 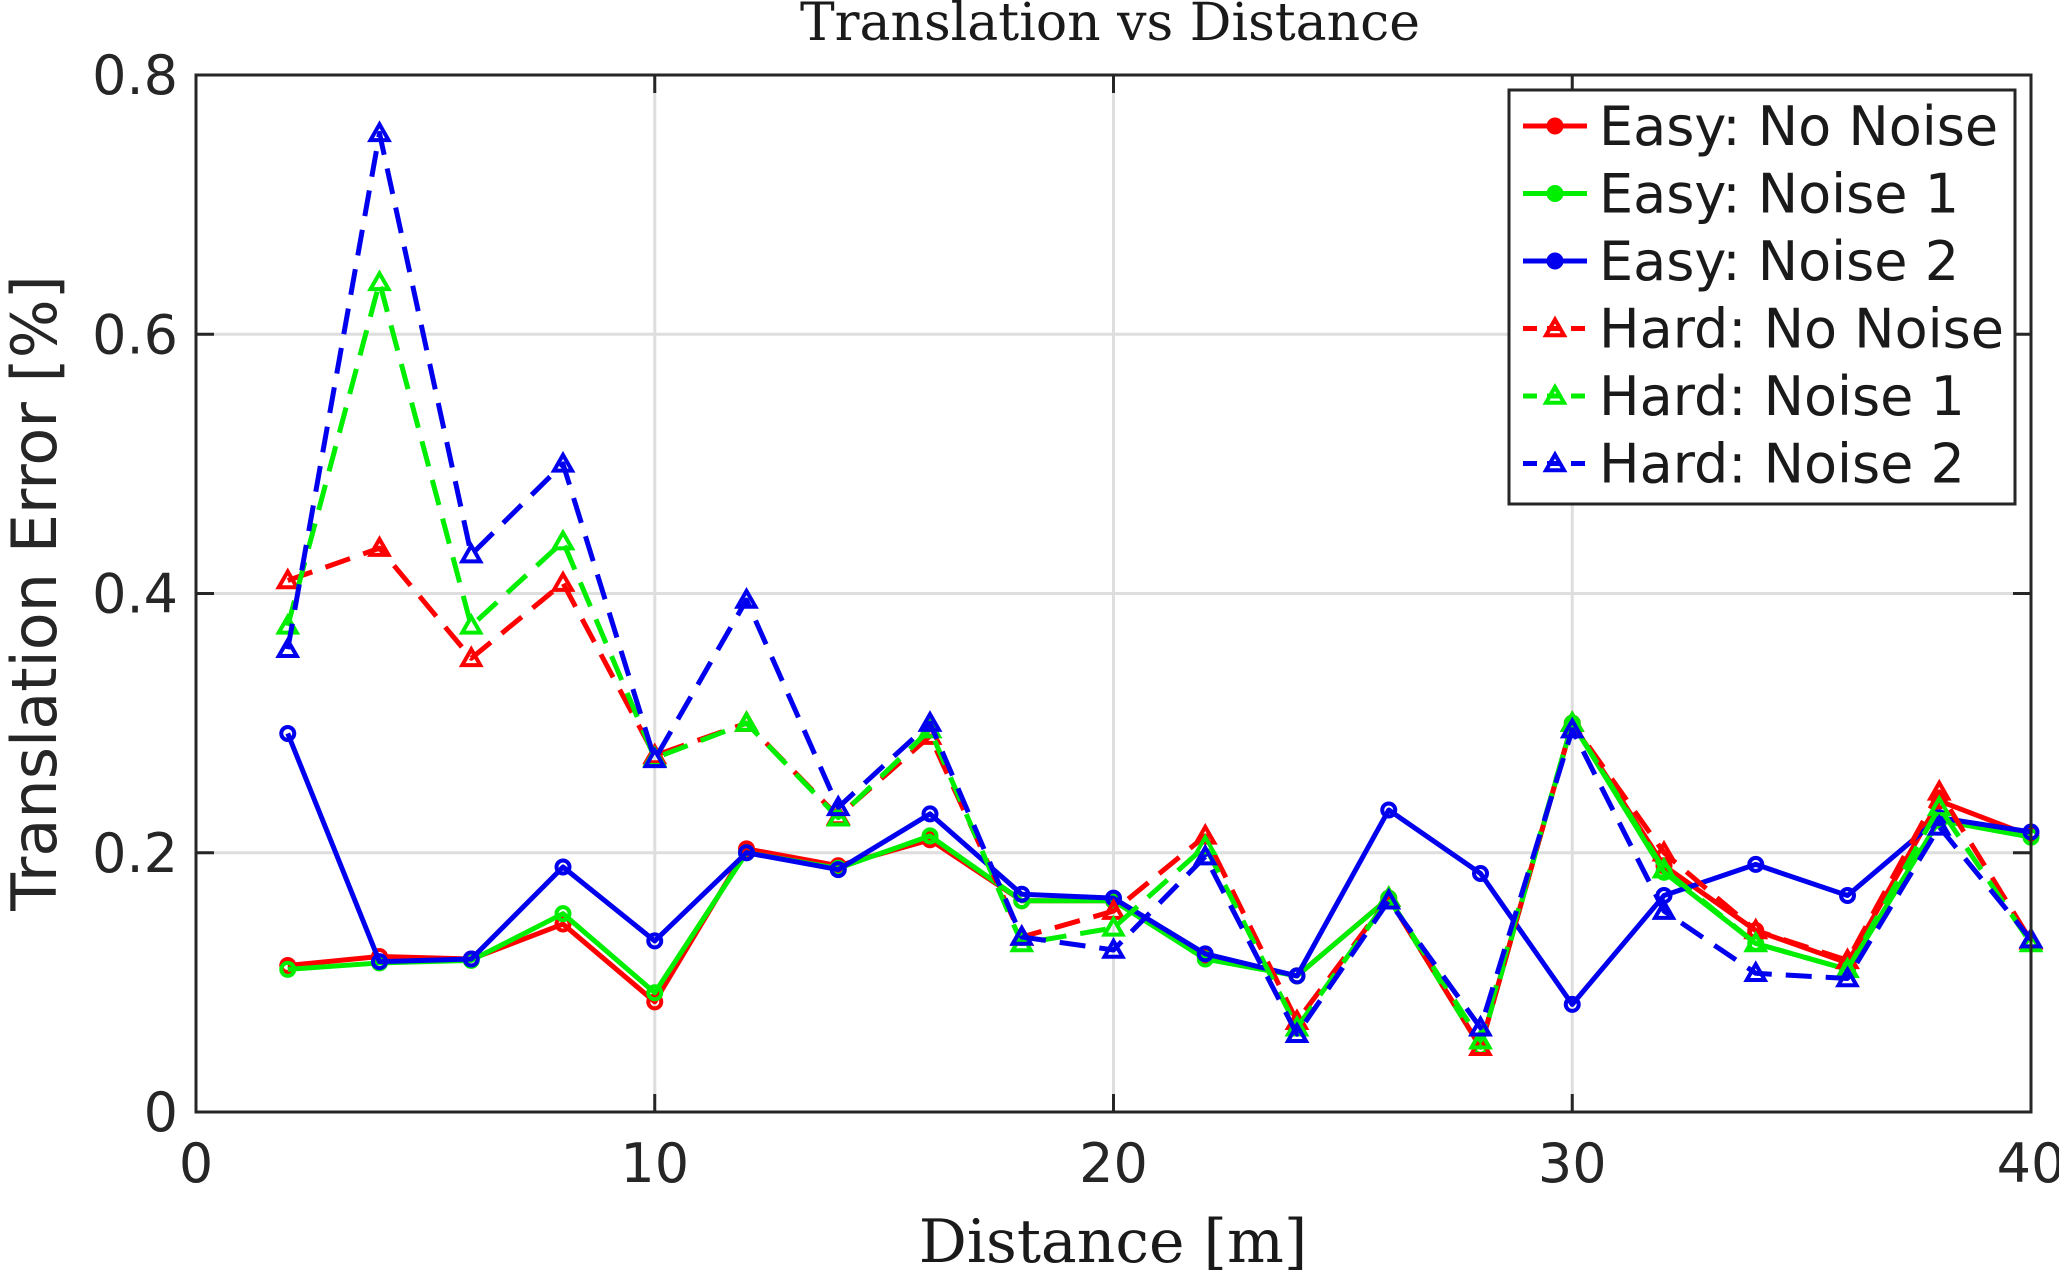 I want to click on y-tick-label: 0, so click(x=161, y=1112).